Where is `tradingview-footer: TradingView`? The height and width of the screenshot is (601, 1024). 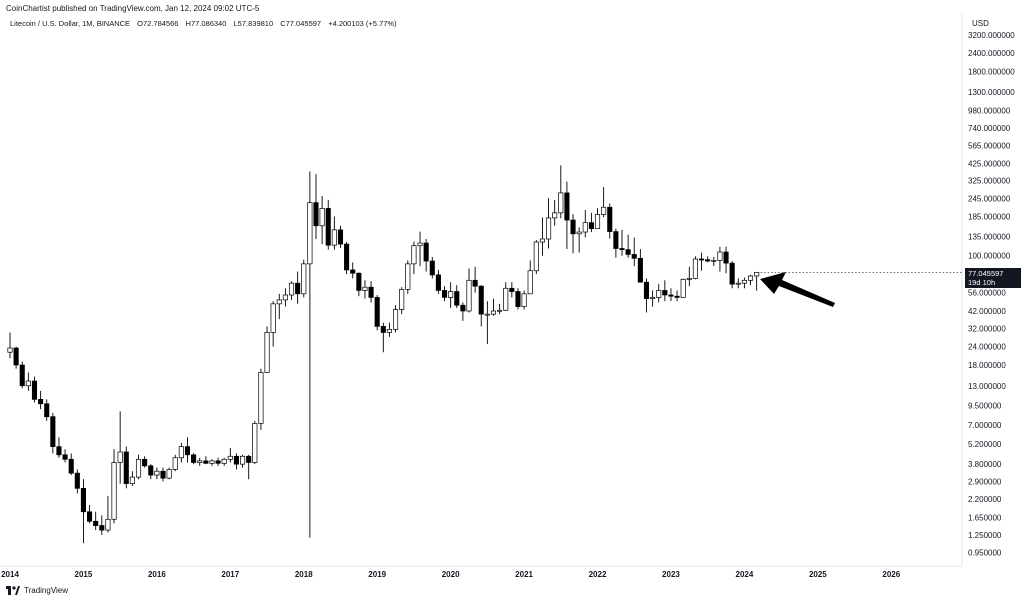 tradingview-footer: TradingView is located at coordinates (37, 590).